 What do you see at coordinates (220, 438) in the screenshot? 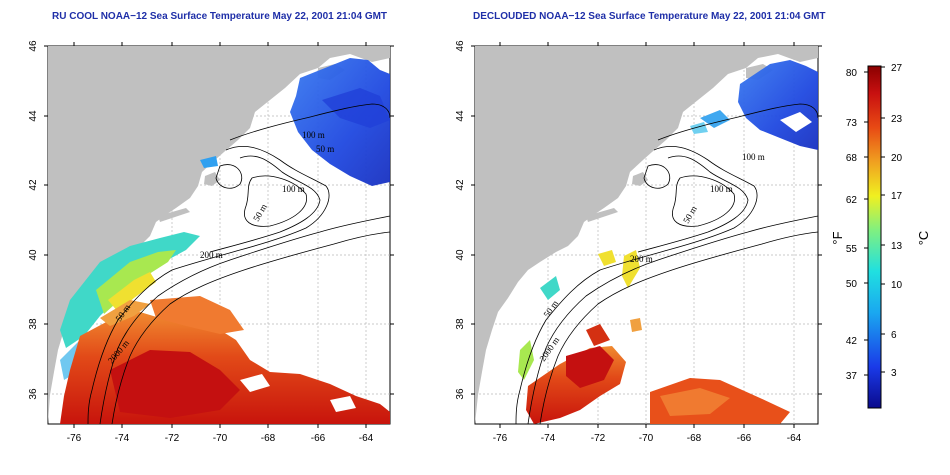
I see `left-lon-tick: -70` at bounding box center [220, 438].